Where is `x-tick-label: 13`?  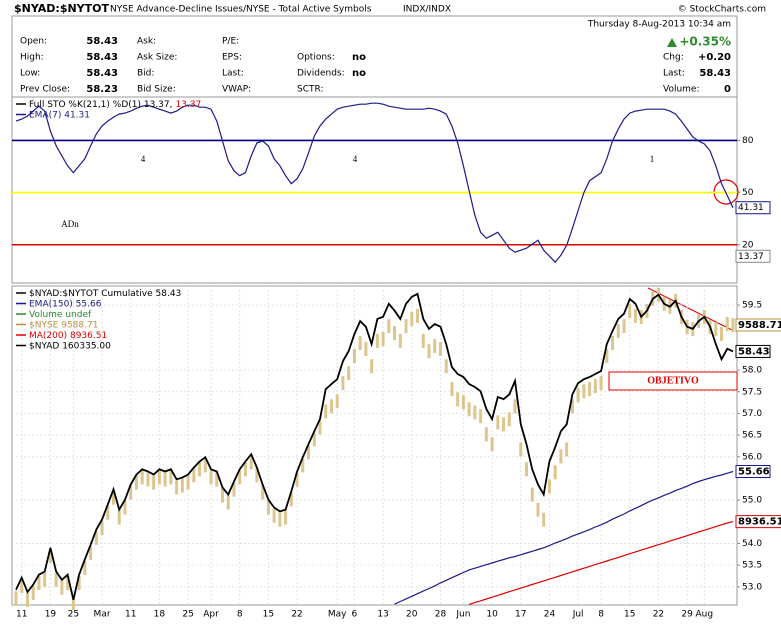
x-tick-label: 13 is located at coordinates (382, 615).